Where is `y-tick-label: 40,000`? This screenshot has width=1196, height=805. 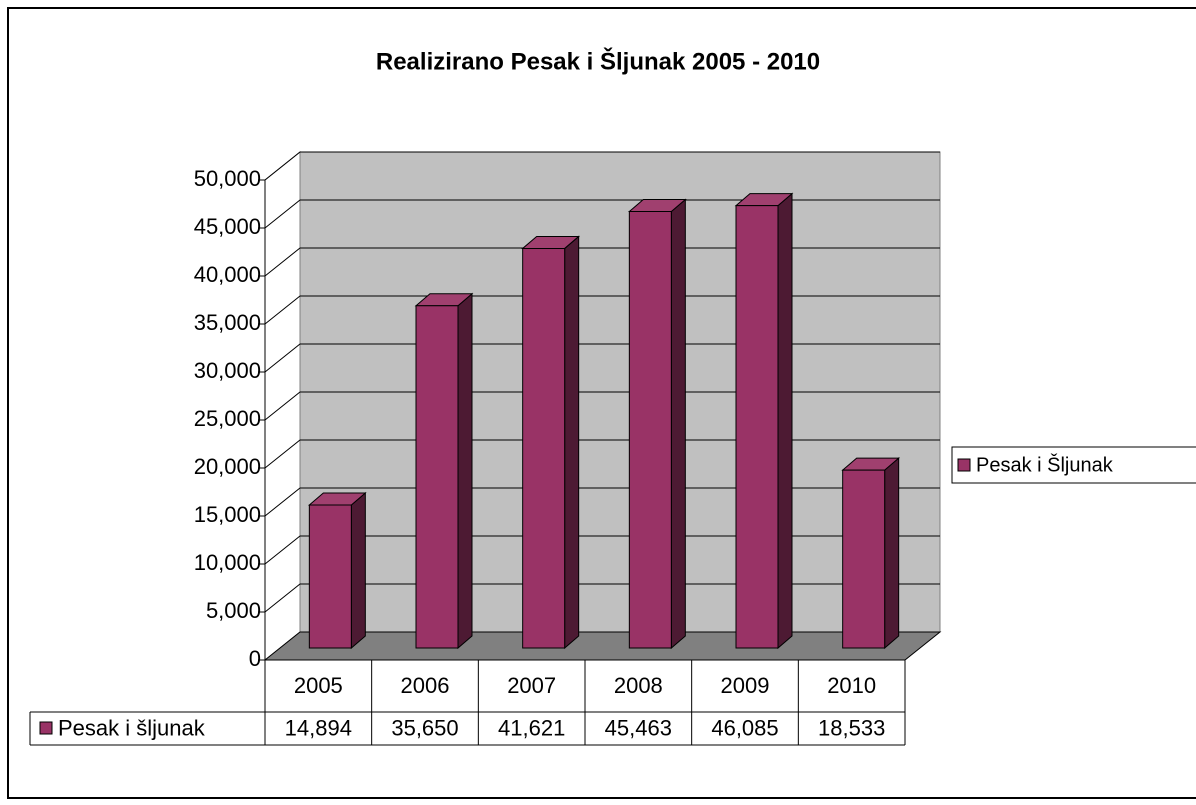
y-tick-label: 40,000 is located at coordinates (227, 274).